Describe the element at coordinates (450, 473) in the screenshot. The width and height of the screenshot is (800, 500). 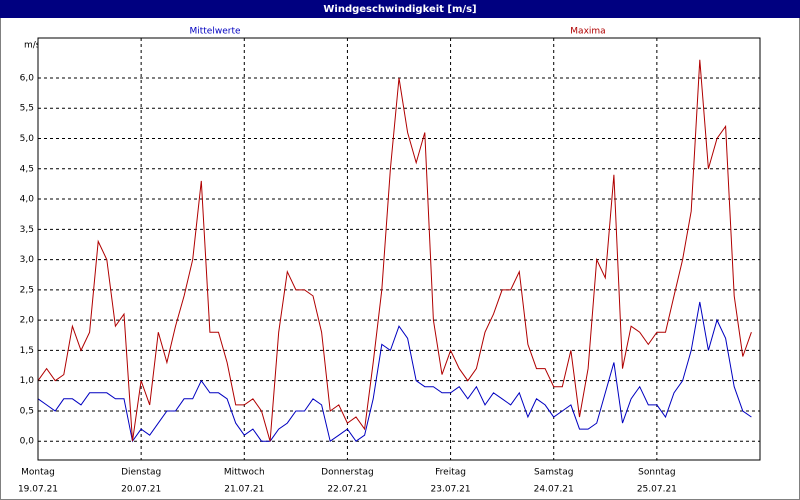
I see `x-tick-label: Freitag` at that location.